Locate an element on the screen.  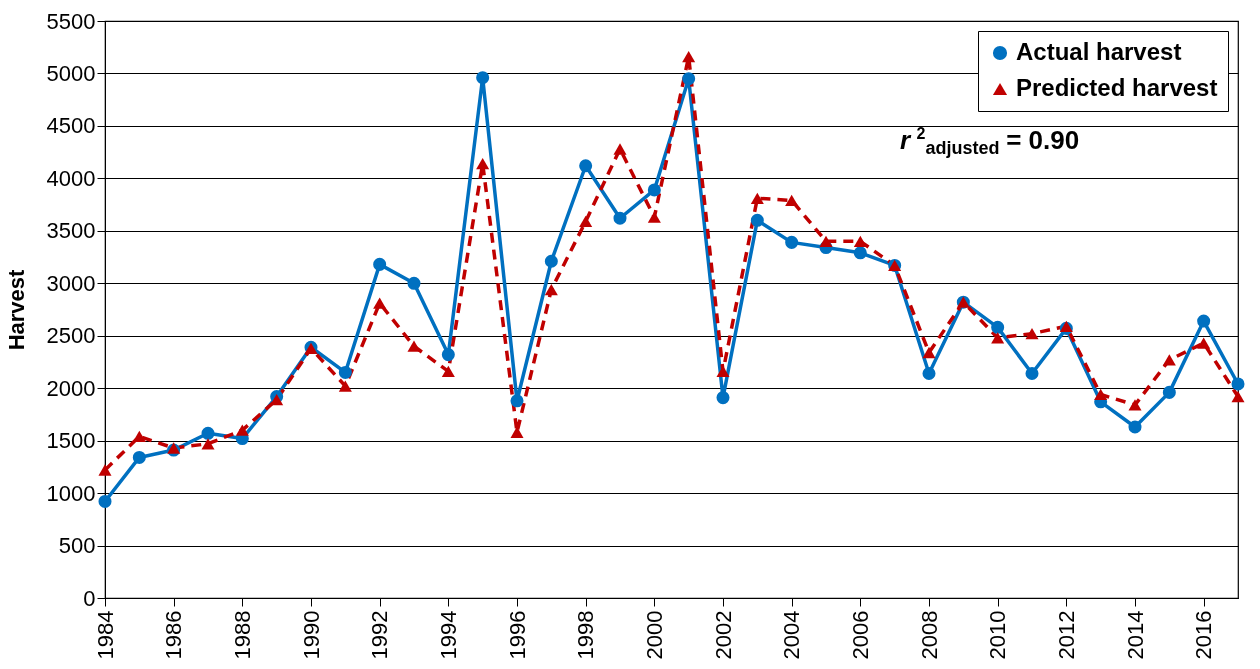
x-tick-label: 2016 is located at coordinates (1204, 635).